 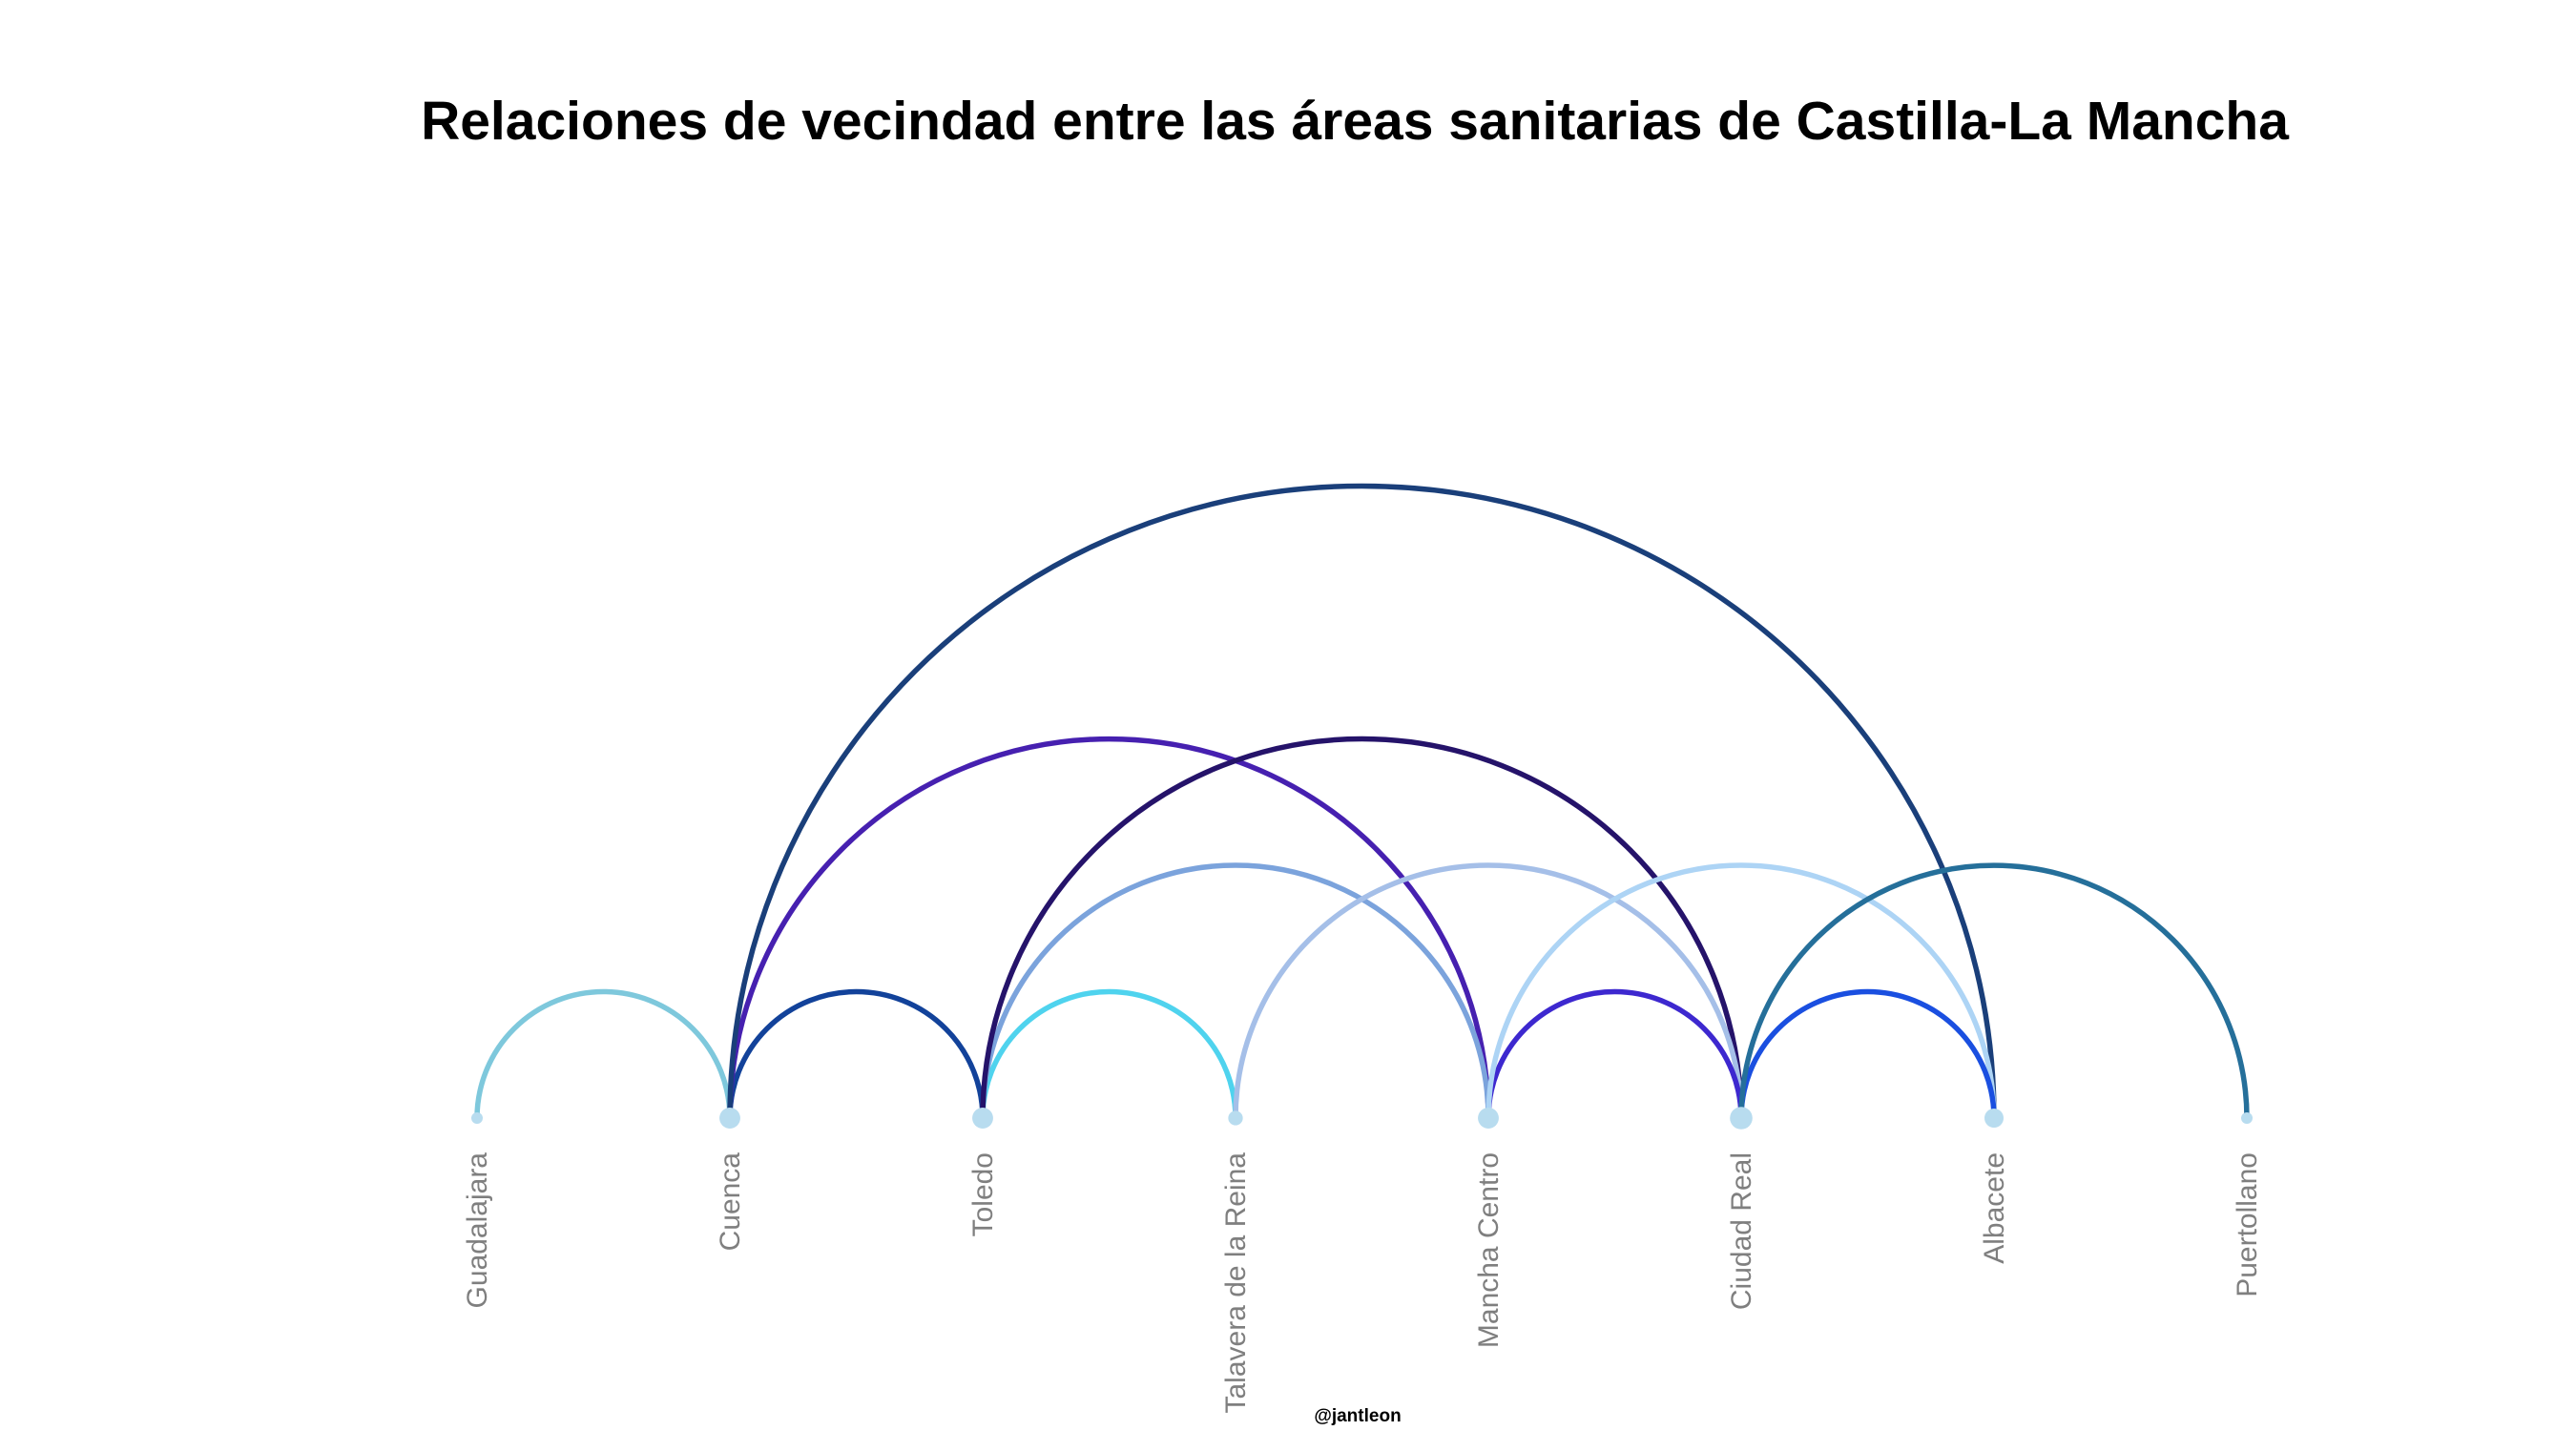 I want to click on arc-mancha-centro-ciudad-real, so click(x=1614, y=1054).